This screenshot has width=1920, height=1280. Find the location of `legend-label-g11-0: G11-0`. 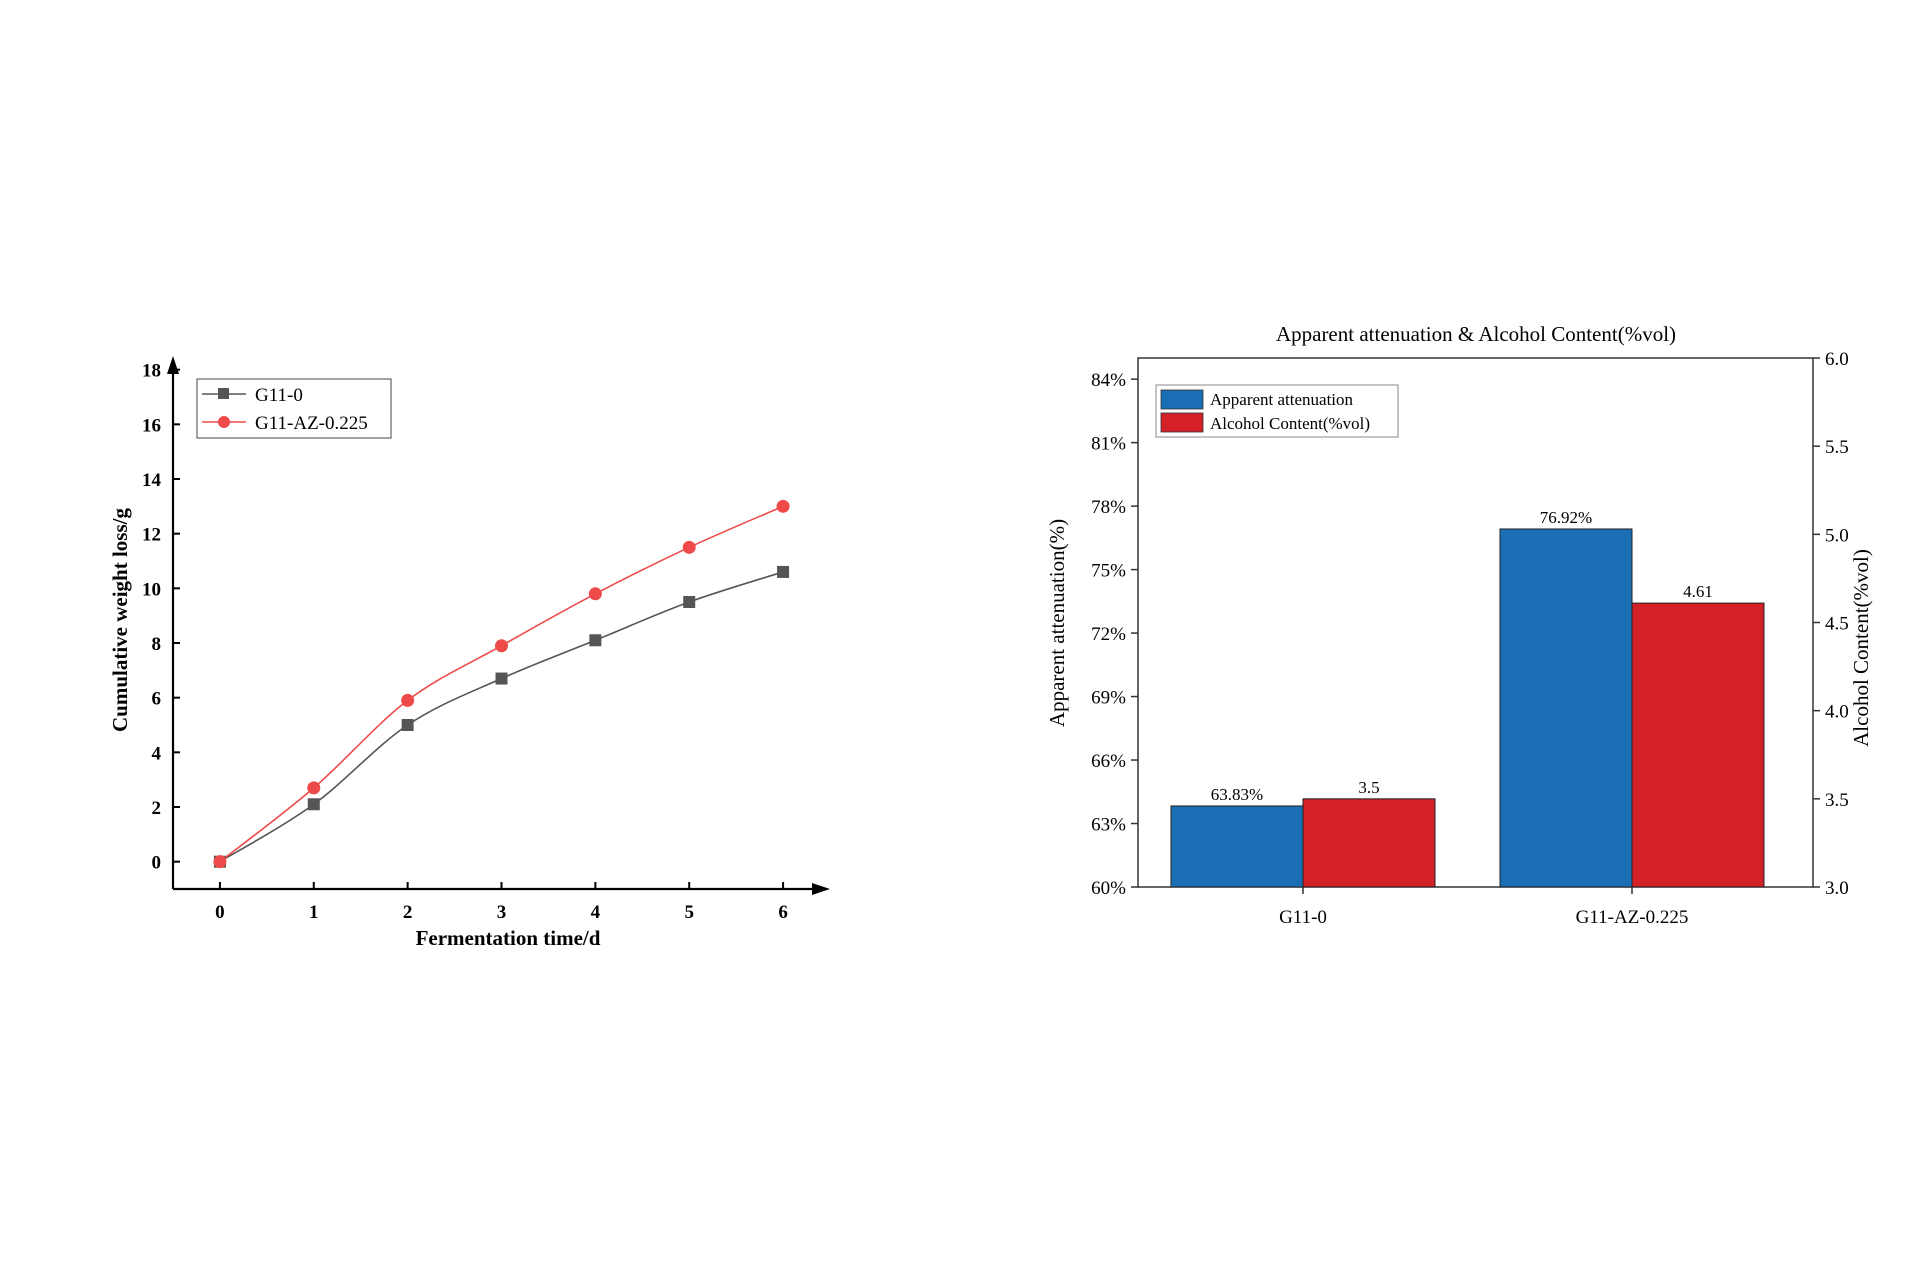

legend-label-g11-0: G11-0 is located at coordinates (279, 395).